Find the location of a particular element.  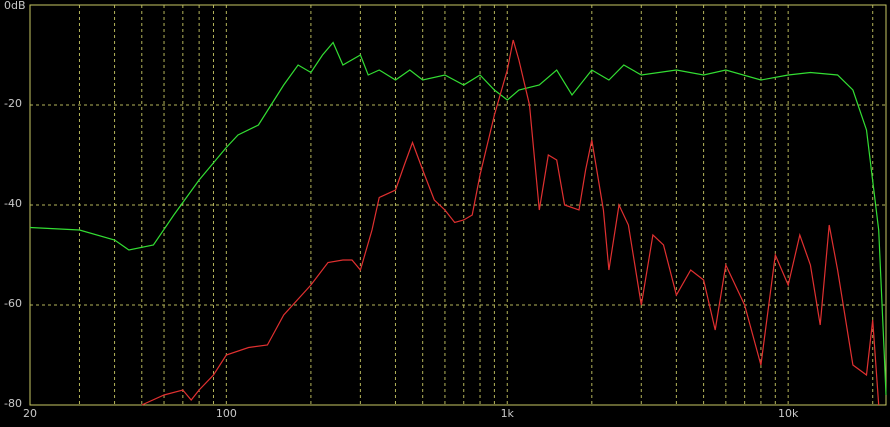

y-tick-label: -80 is located at coordinates (13, 403).